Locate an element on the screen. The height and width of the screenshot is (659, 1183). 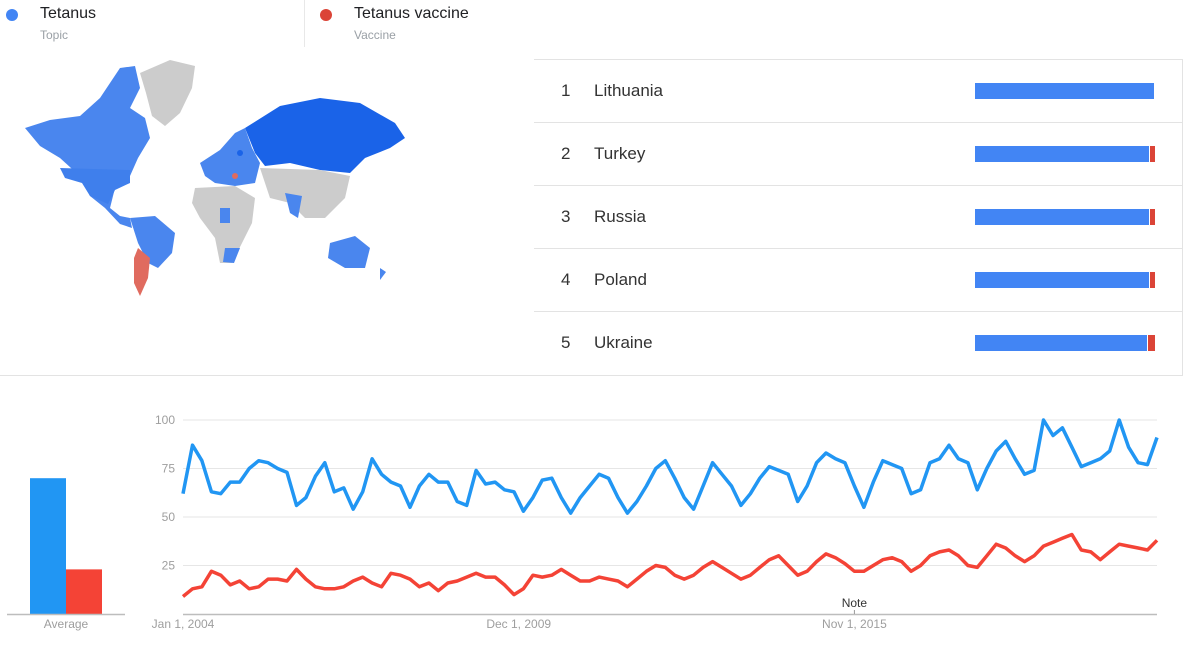
map-region-lithuania is located at coordinates (240, 153).